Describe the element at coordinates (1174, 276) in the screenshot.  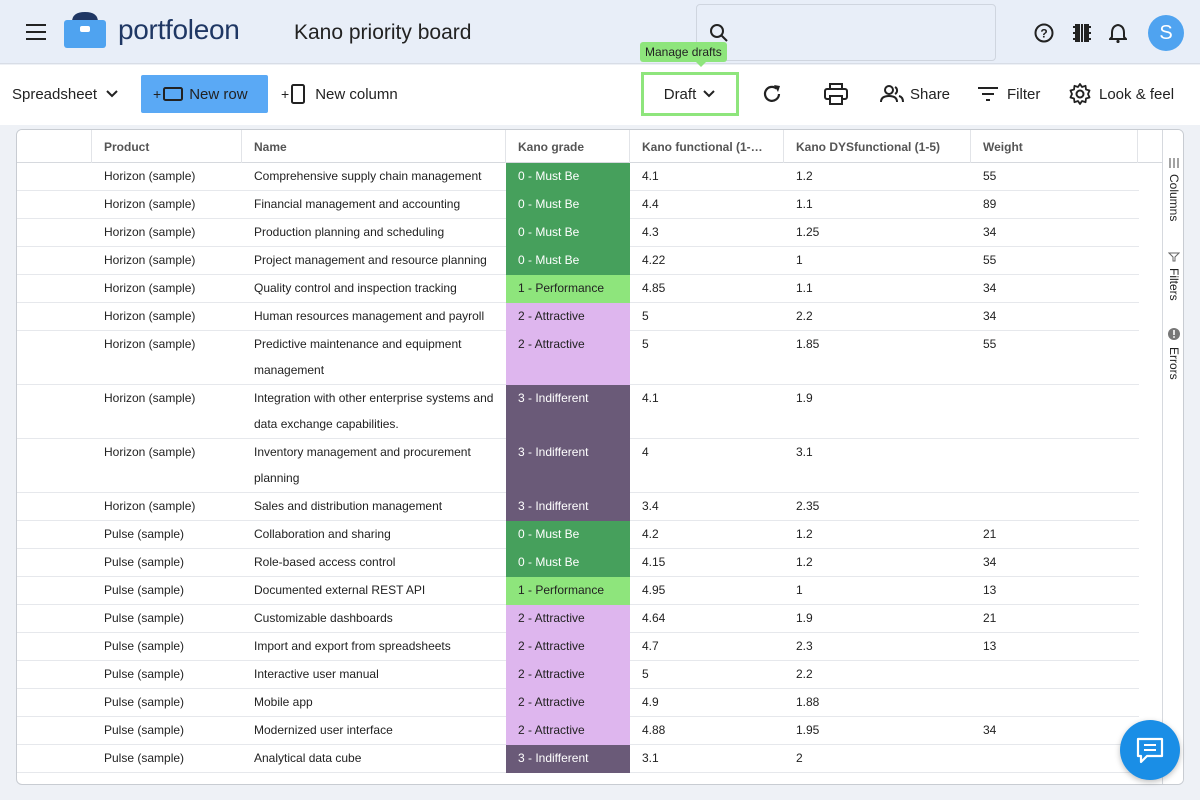
I see `tab-filters: Filters` at that location.